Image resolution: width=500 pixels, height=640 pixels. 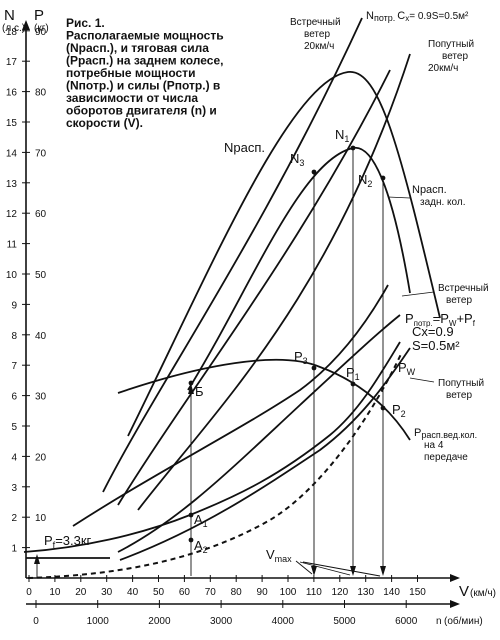 I want to click on pf-arrow-head, so click(x=37, y=559).